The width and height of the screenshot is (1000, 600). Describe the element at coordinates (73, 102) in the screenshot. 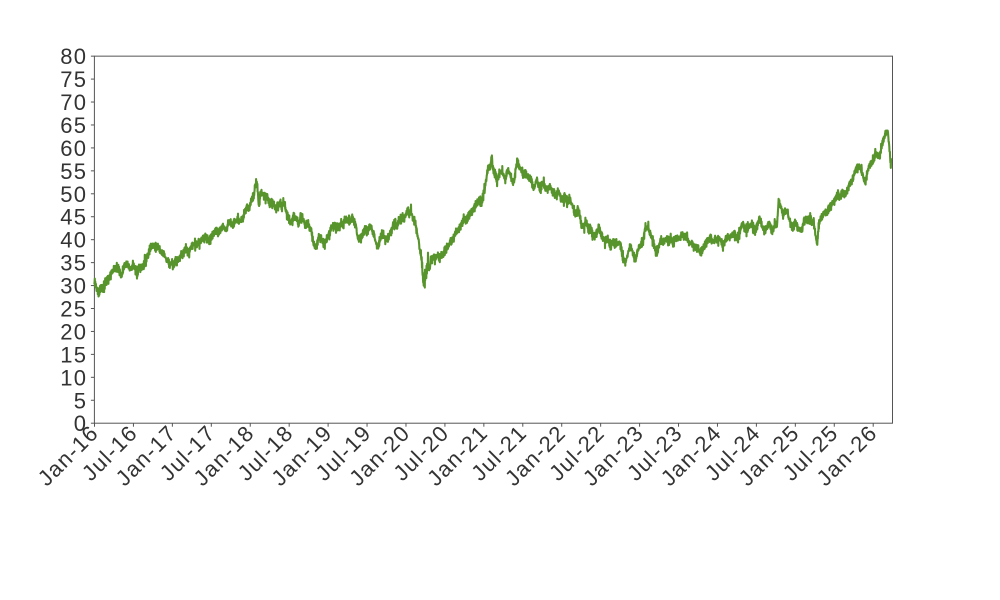

I see `svg-text: 70` at that location.